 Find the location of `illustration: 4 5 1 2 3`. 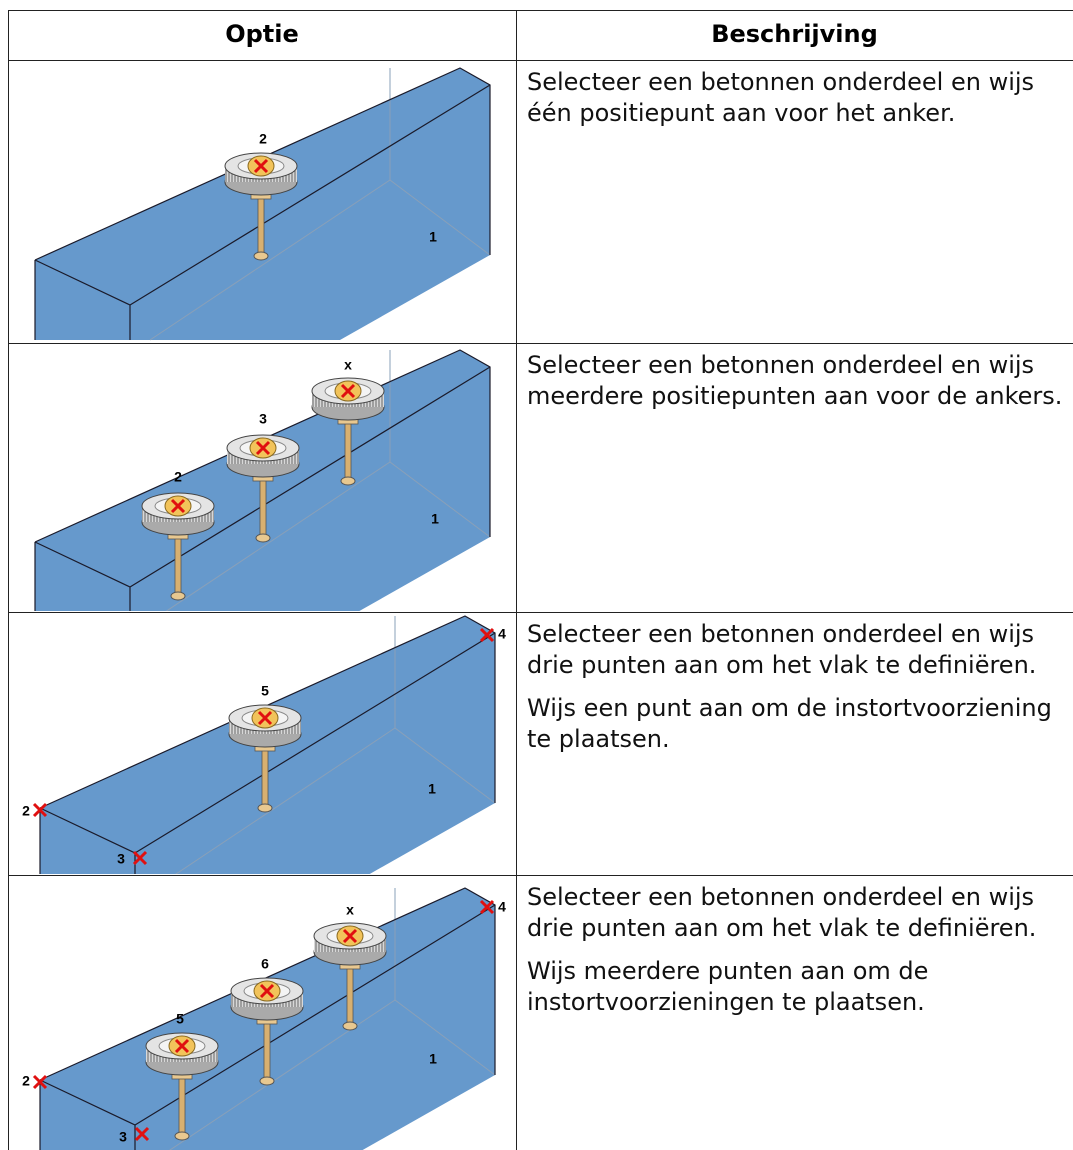

illustration: 4 5 1 2 3 is located at coordinates (264, 744).